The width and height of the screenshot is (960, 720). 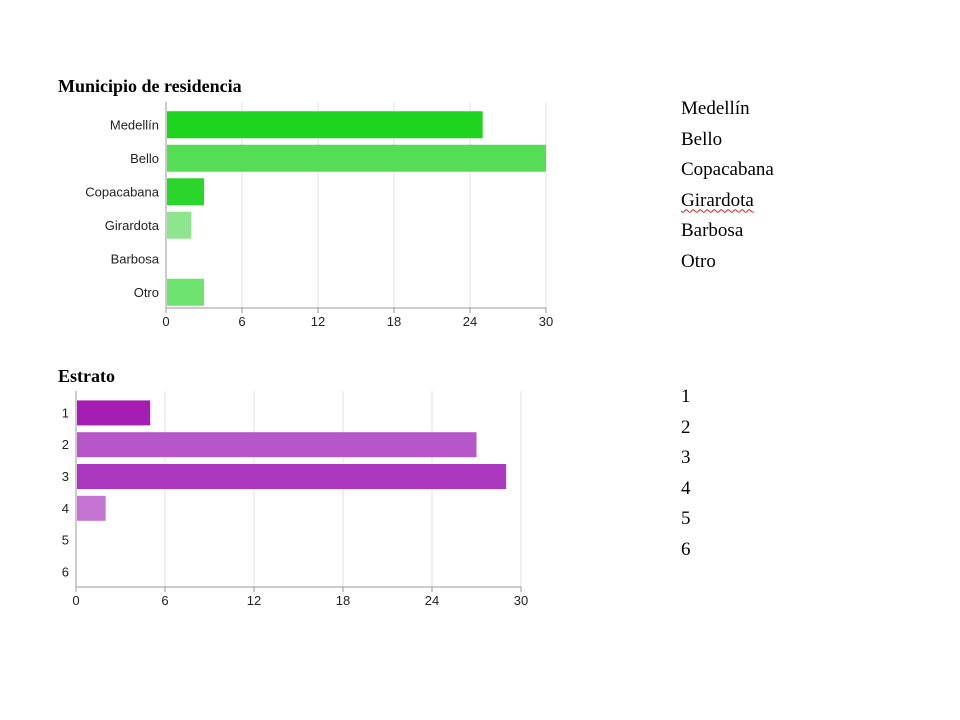 I want to click on category-list-item: Girardota, so click(x=717, y=200).